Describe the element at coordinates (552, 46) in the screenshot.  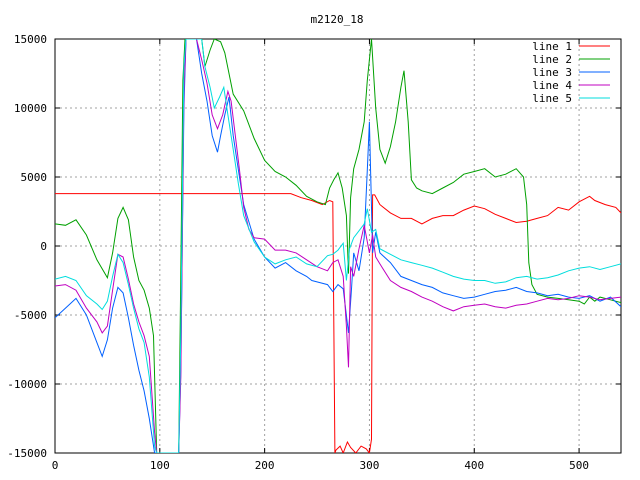
I see `legend-label: line 1` at that location.